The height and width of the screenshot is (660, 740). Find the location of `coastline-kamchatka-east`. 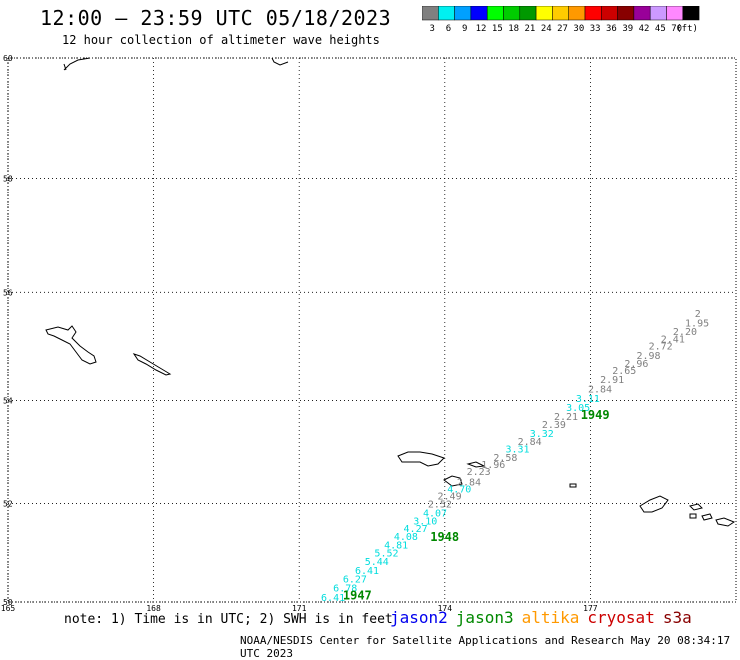

coastline-kamchatka-east is located at coordinates (280, 61).